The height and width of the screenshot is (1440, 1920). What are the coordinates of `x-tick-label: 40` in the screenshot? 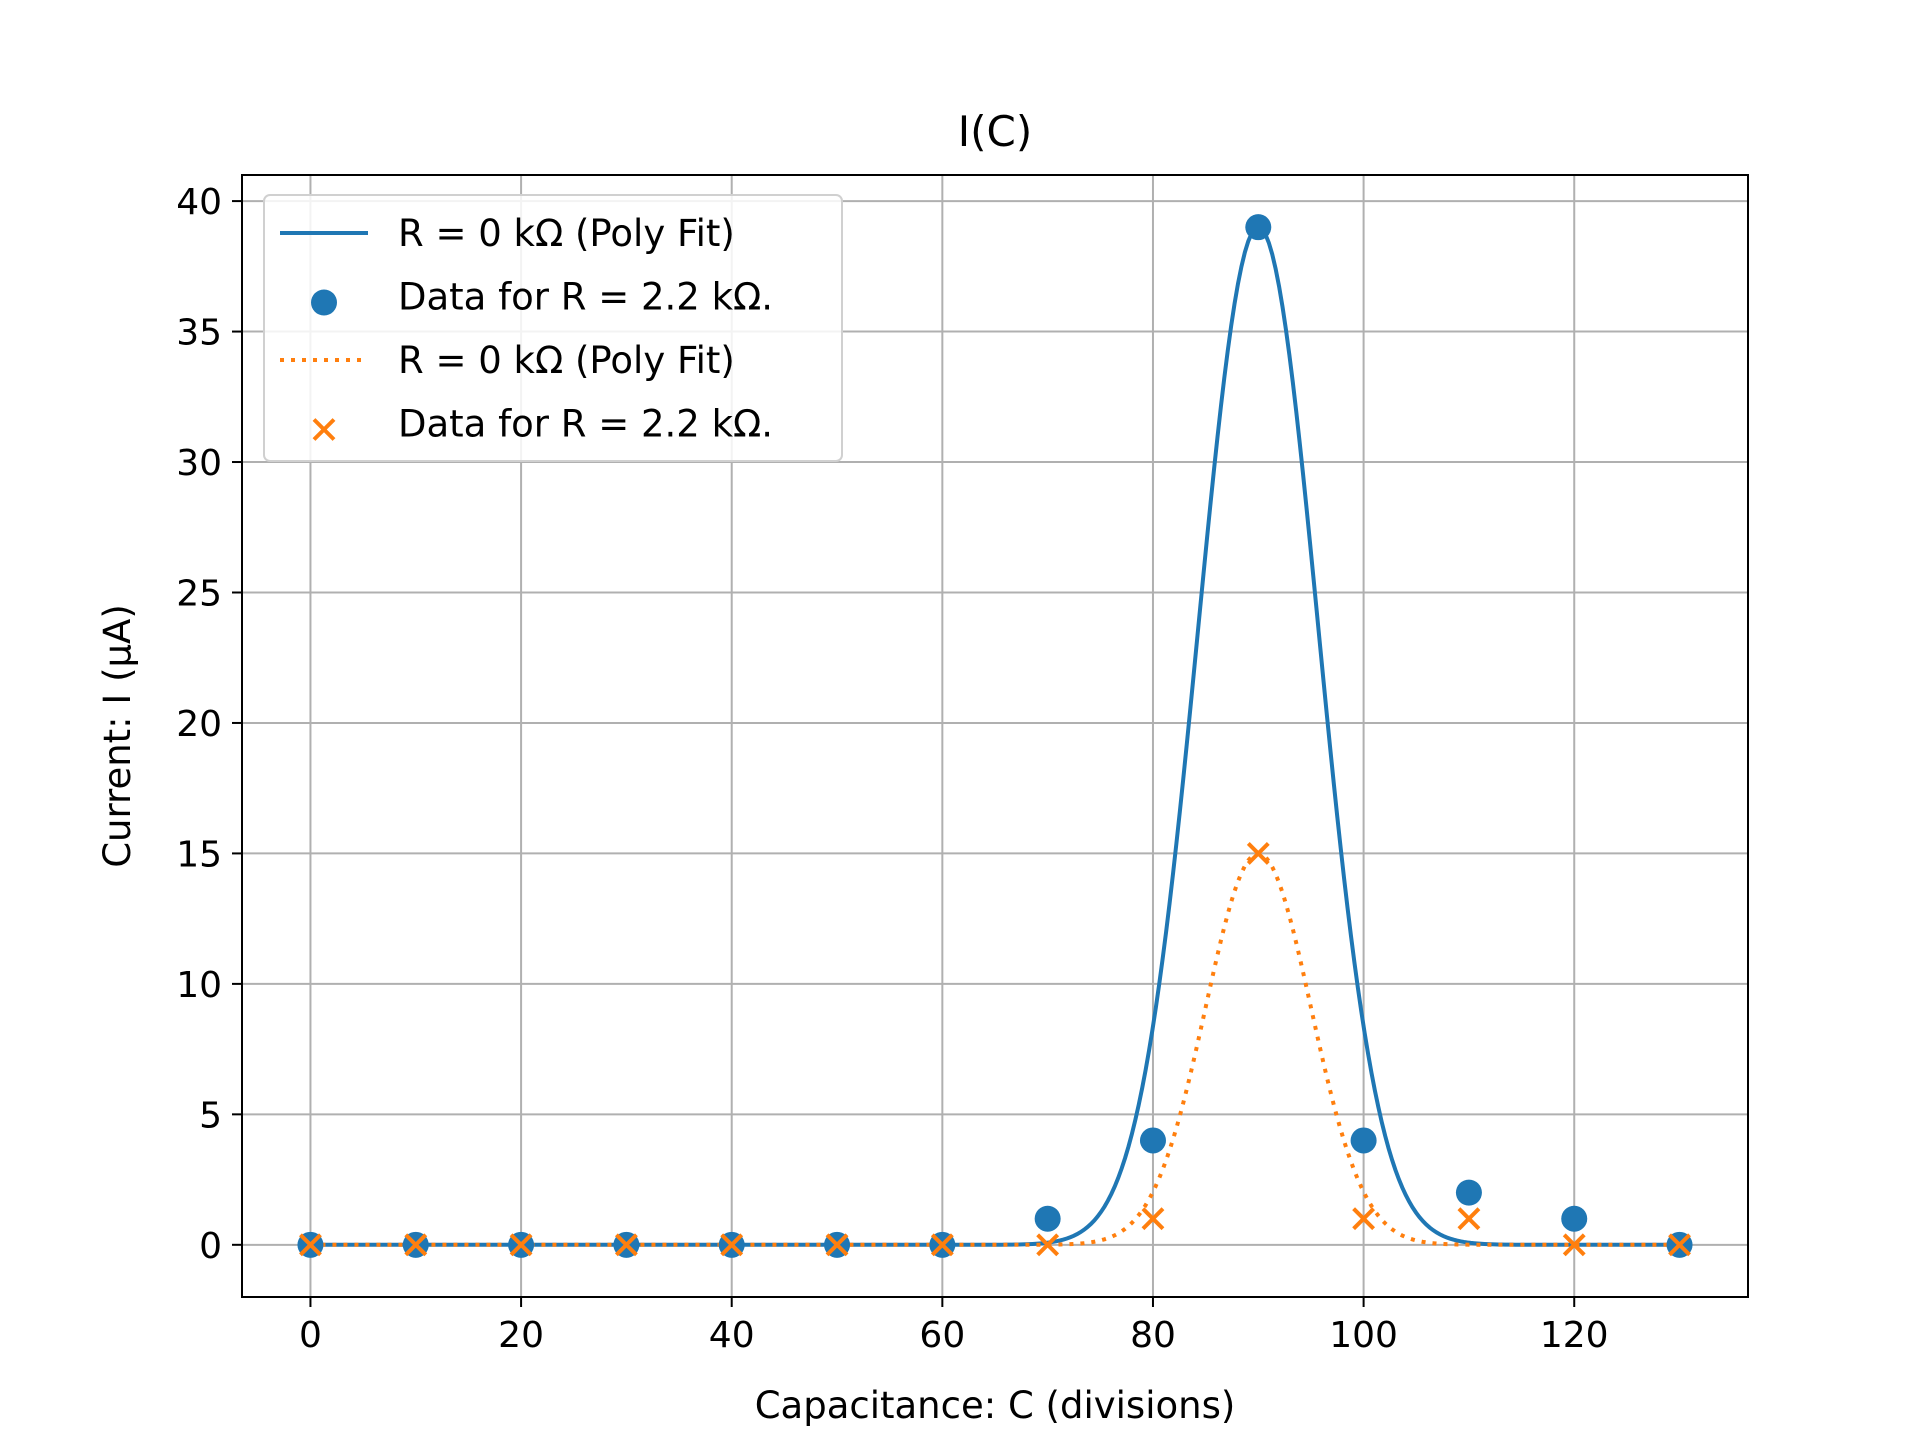 It's located at (732, 1335).